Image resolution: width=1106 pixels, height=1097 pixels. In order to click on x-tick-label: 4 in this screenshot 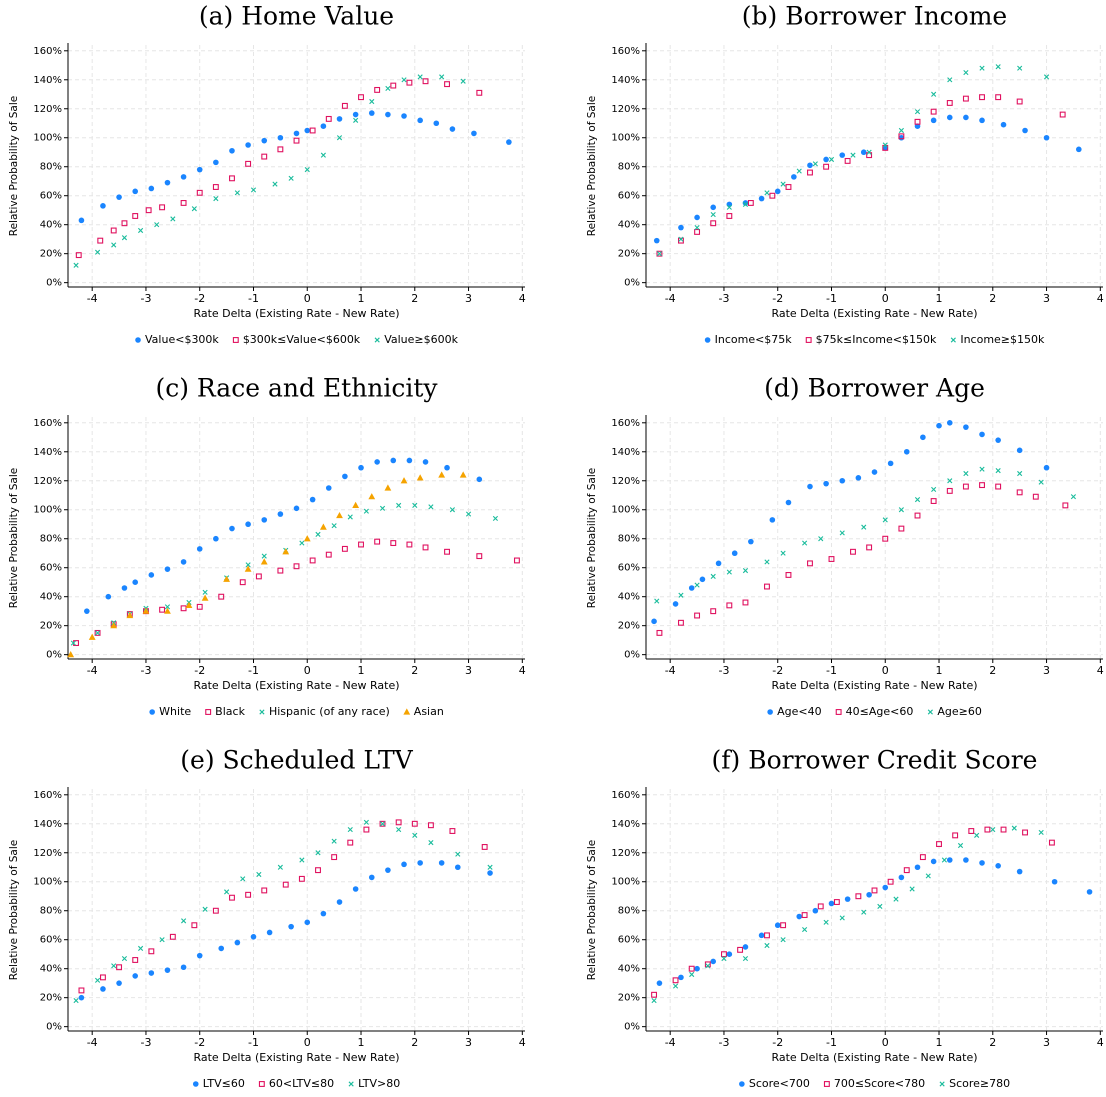, I will do `click(522, 670)`.